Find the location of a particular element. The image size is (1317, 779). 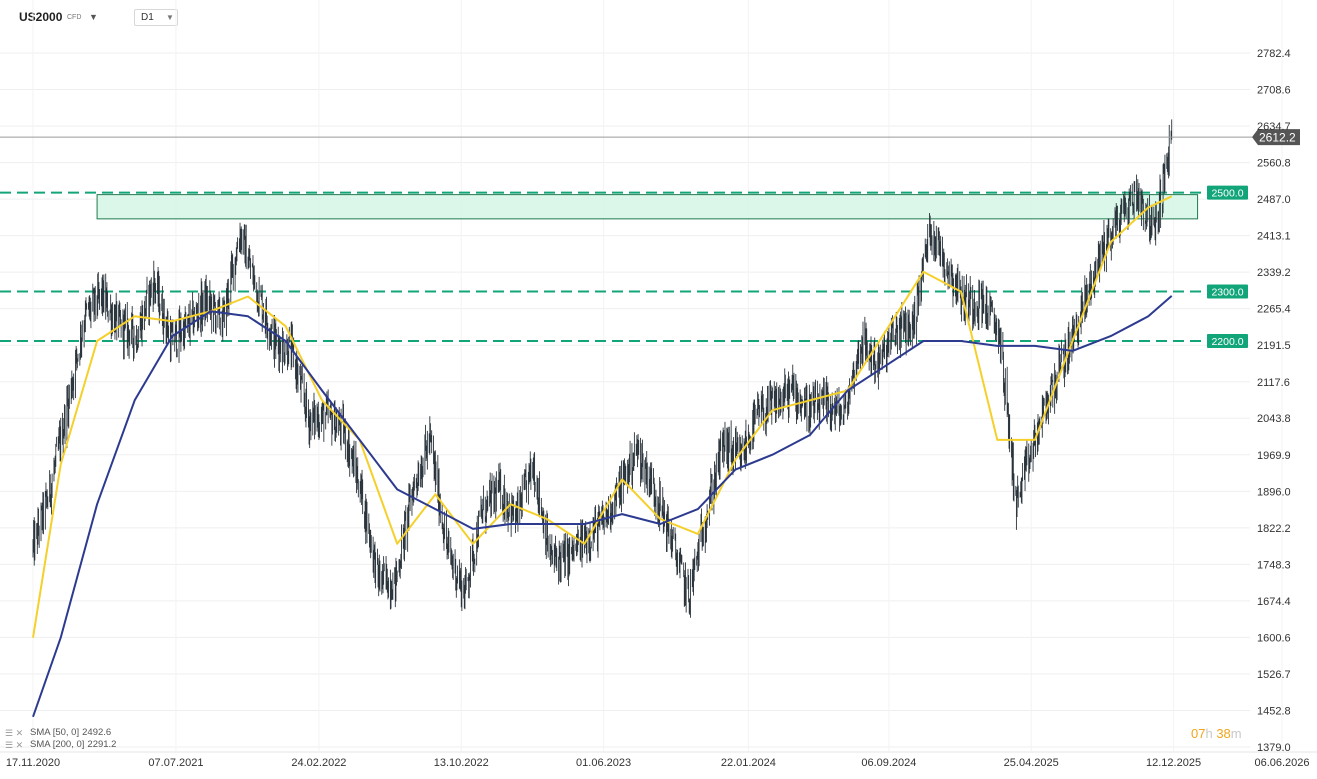

price-tick-label: 2708.6 is located at coordinates (1274, 90).